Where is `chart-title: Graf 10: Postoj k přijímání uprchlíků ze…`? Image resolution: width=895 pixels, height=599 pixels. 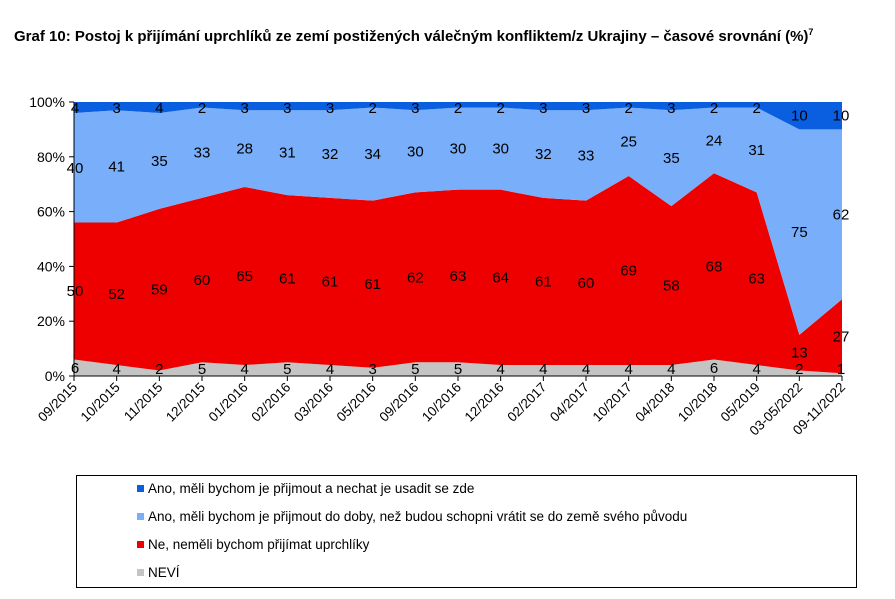 chart-title: Graf 10: Postoj k přijímání uprchlíků ze… is located at coordinates (449, 34).